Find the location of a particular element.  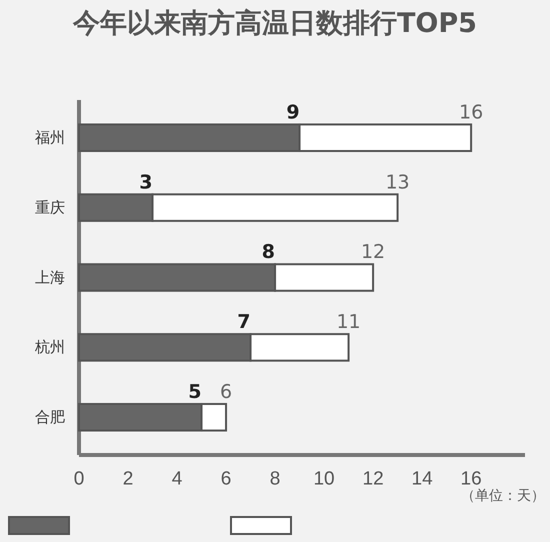

data-label: 3 is located at coordinates (146, 182).